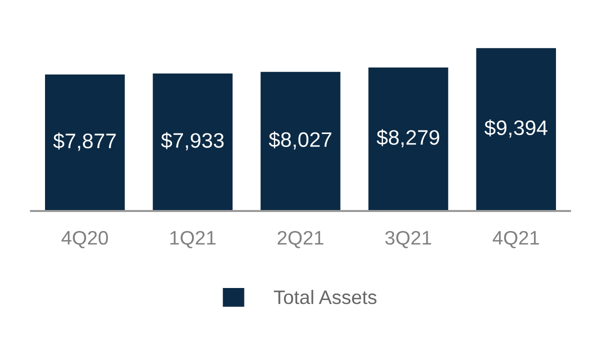 The width and height of the screenshot is (600, 350). I want to click on data-label: $9,394, so click(516, 129).